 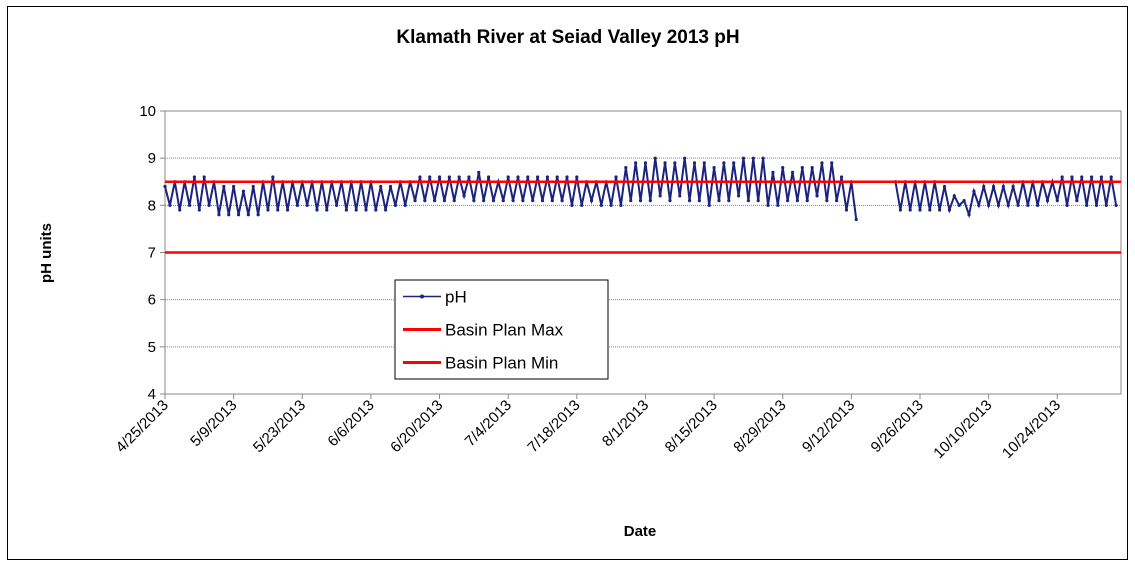 I want to click on y-tick-label: 9, so click(x=152, y=158).